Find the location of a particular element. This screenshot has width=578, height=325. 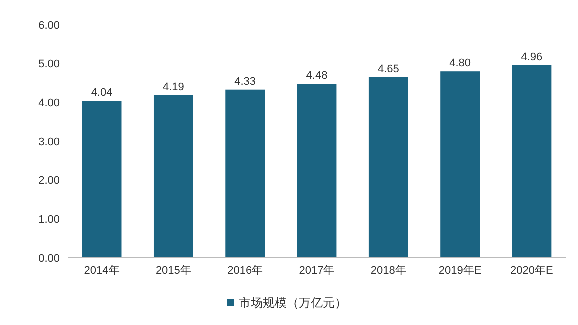

y-tick-label: 4.00 is located at coordinates (49, 104).